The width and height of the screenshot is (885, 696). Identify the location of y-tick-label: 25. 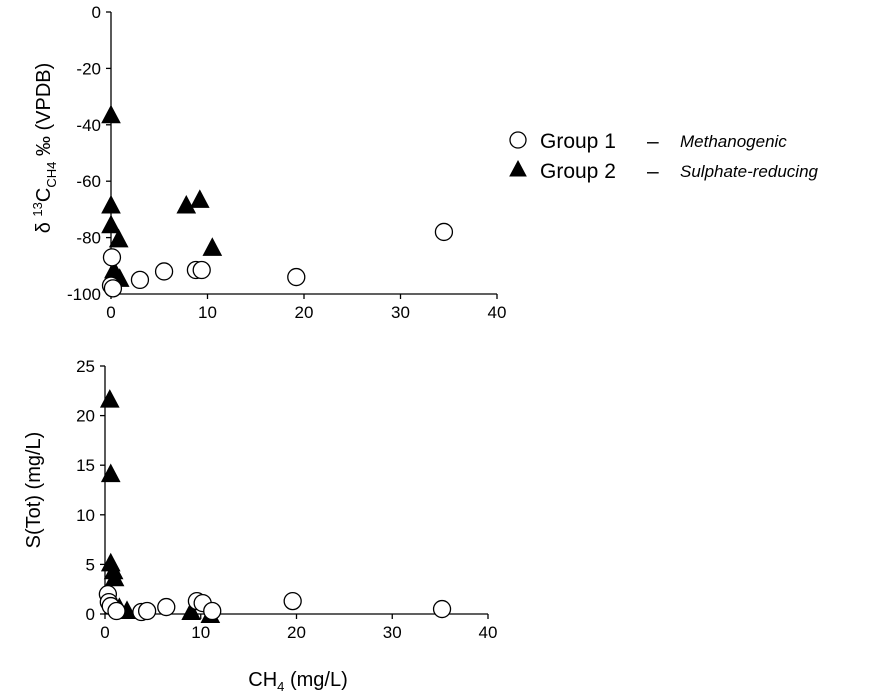
(85, 366).